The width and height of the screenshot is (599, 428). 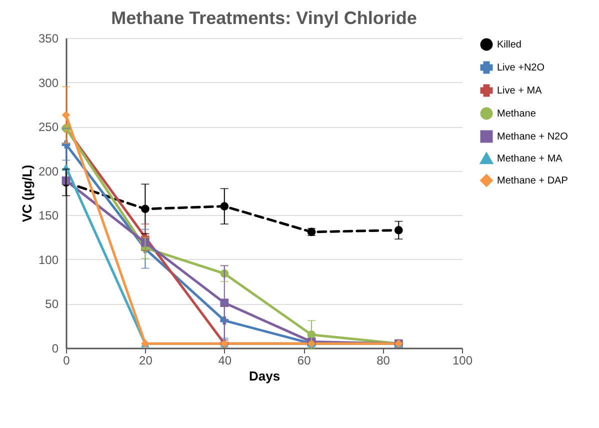 I want to click on y-tick-label: 200, so click(x=48, y=171).